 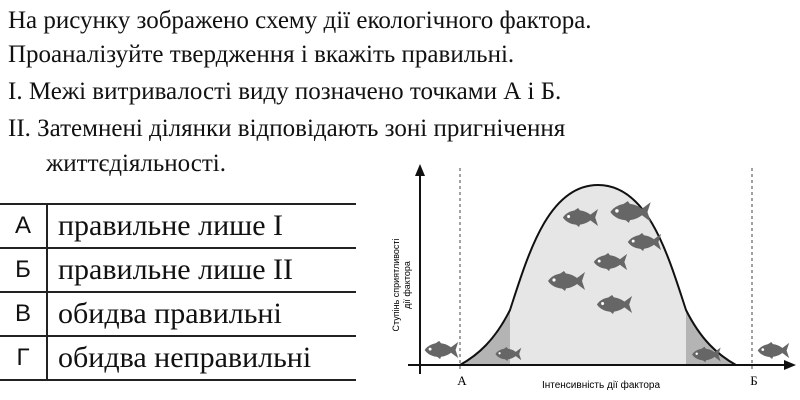 I want to click on answer-option-b: Б правильне лише ІІ, so click(x=178, y=270).